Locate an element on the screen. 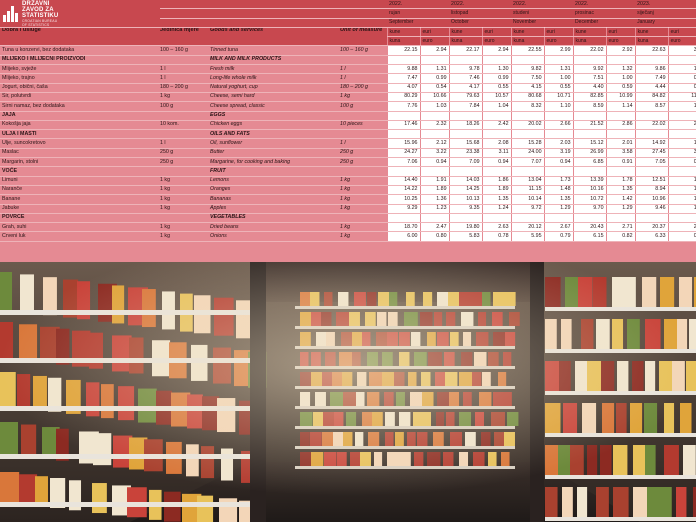  price-cell: 4.17 is located at coordinates (465, 88).